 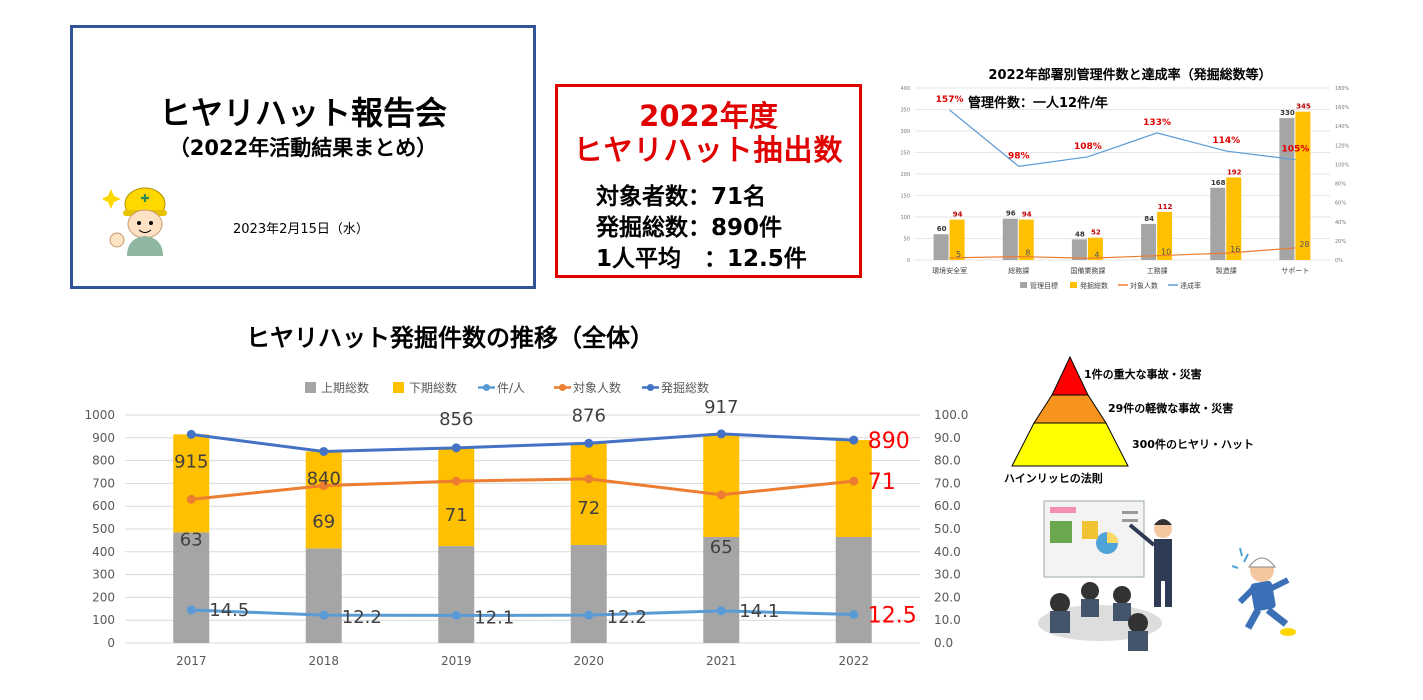 I want to click on trend-y-tick: 0, so click(x=111, y=643).